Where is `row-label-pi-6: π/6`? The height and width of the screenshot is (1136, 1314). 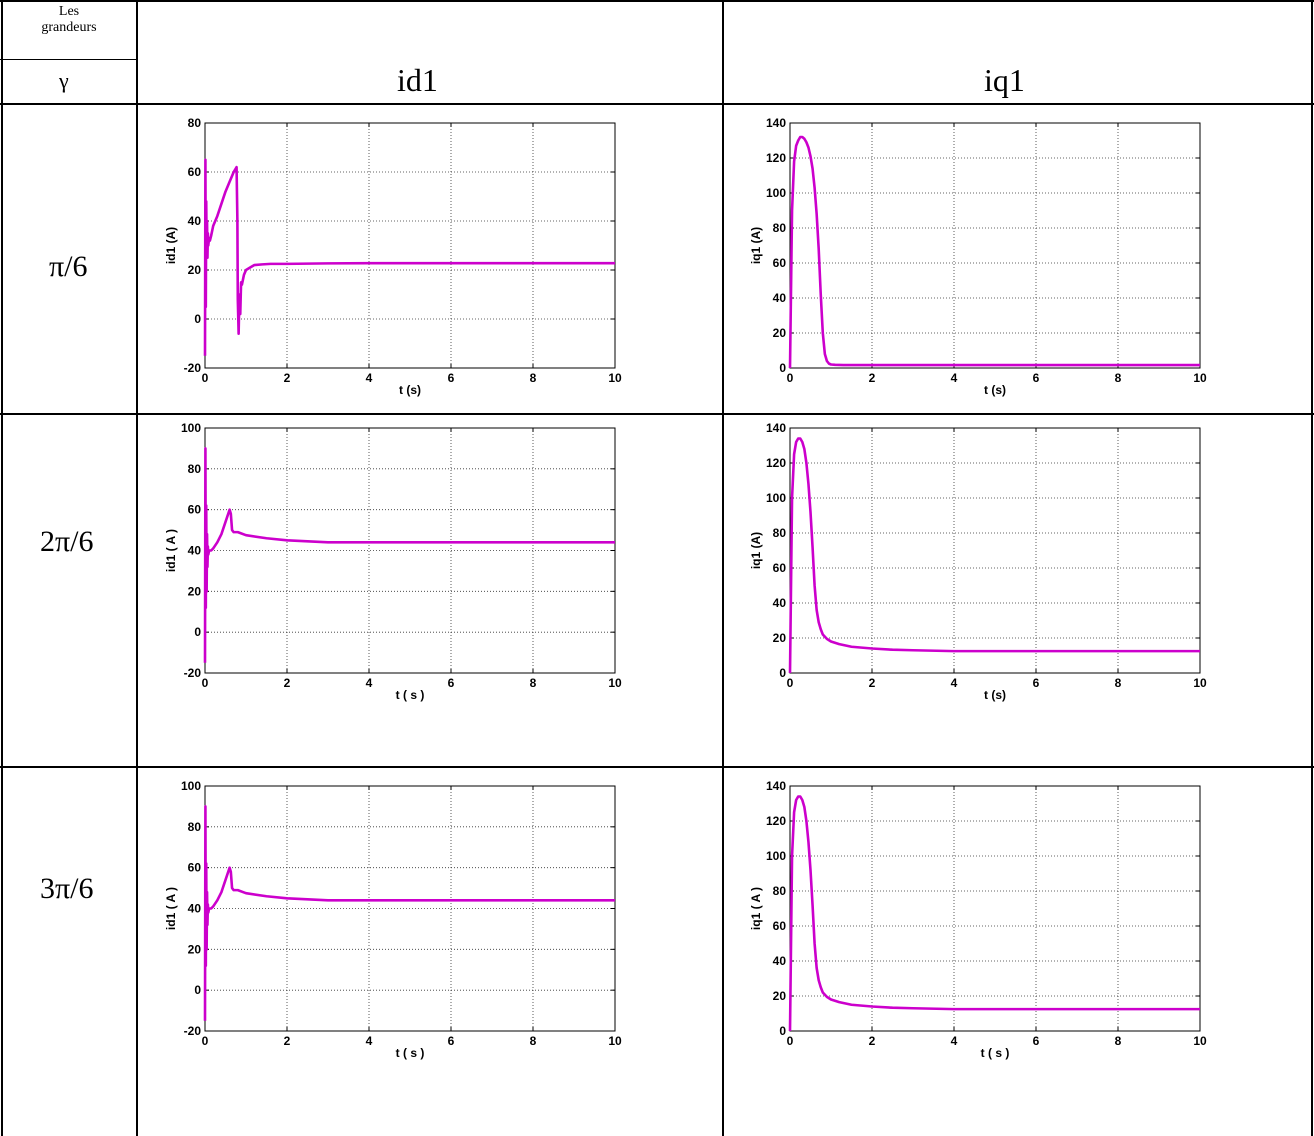 row-label-pi-6: π/6 is located at coordinates (68, 266).